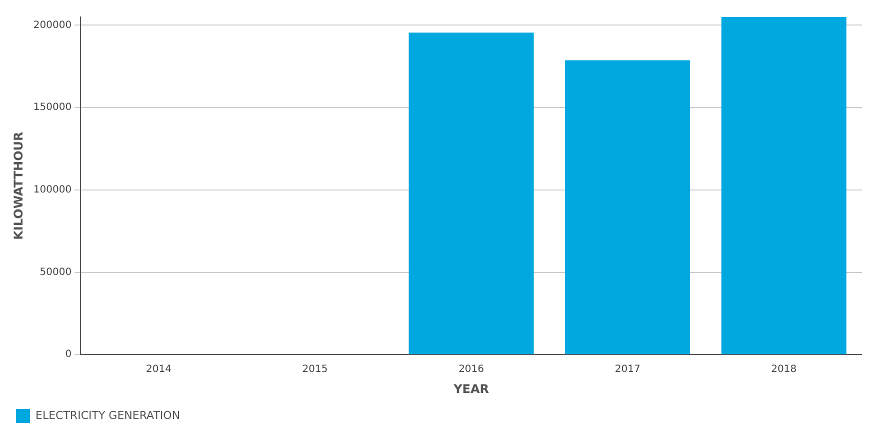  Describe the element at coordinates (52, 190) in the screenshot. I see `y-tick-label: 100000` at that location.